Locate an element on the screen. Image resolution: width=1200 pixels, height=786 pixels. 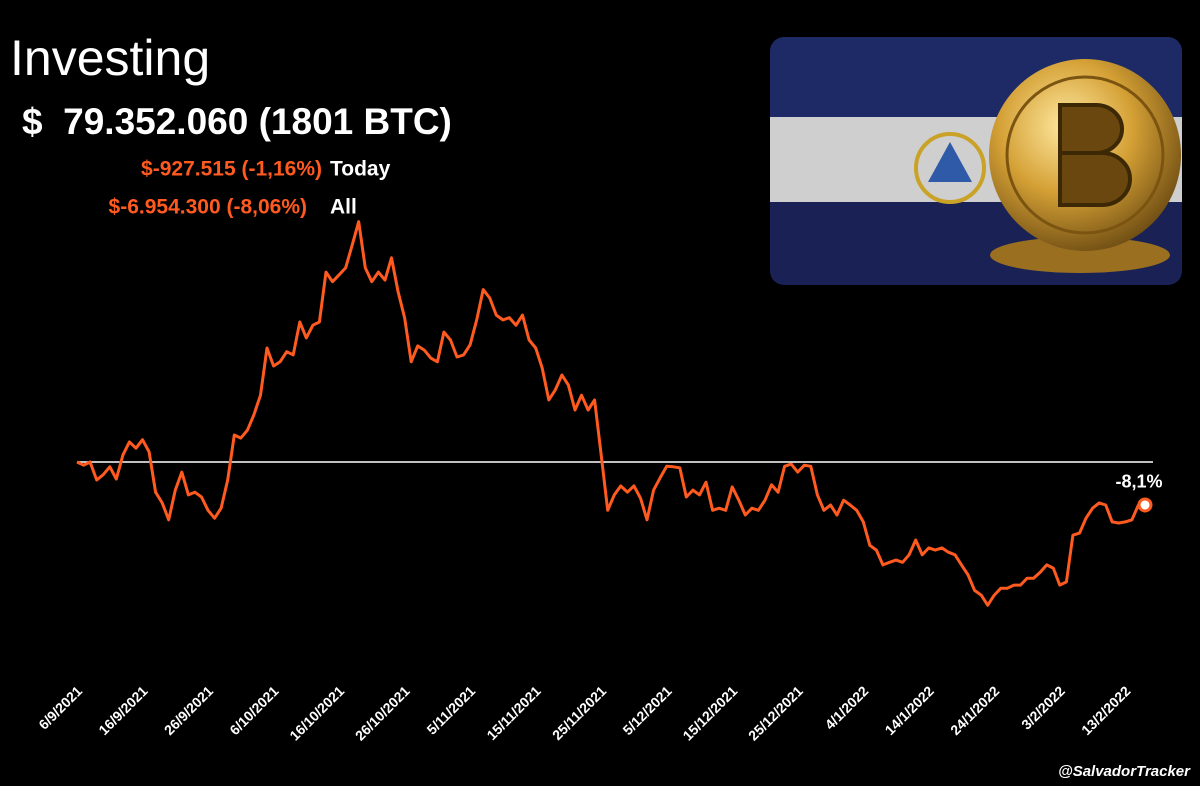
portfolio-value: $ 79.352.060 (1801 BTC) is located at coordinates (237, 121).